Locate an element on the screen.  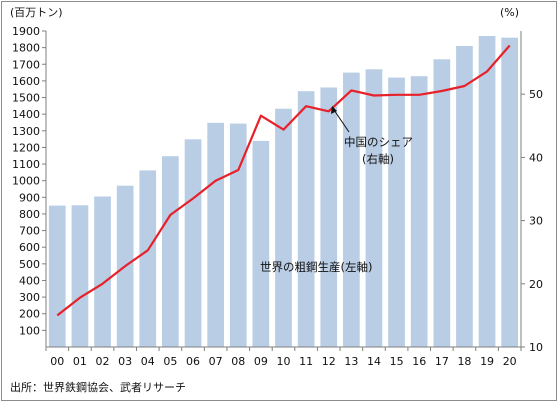
left-tick-label: 700 is located at coordinates (29, 231).